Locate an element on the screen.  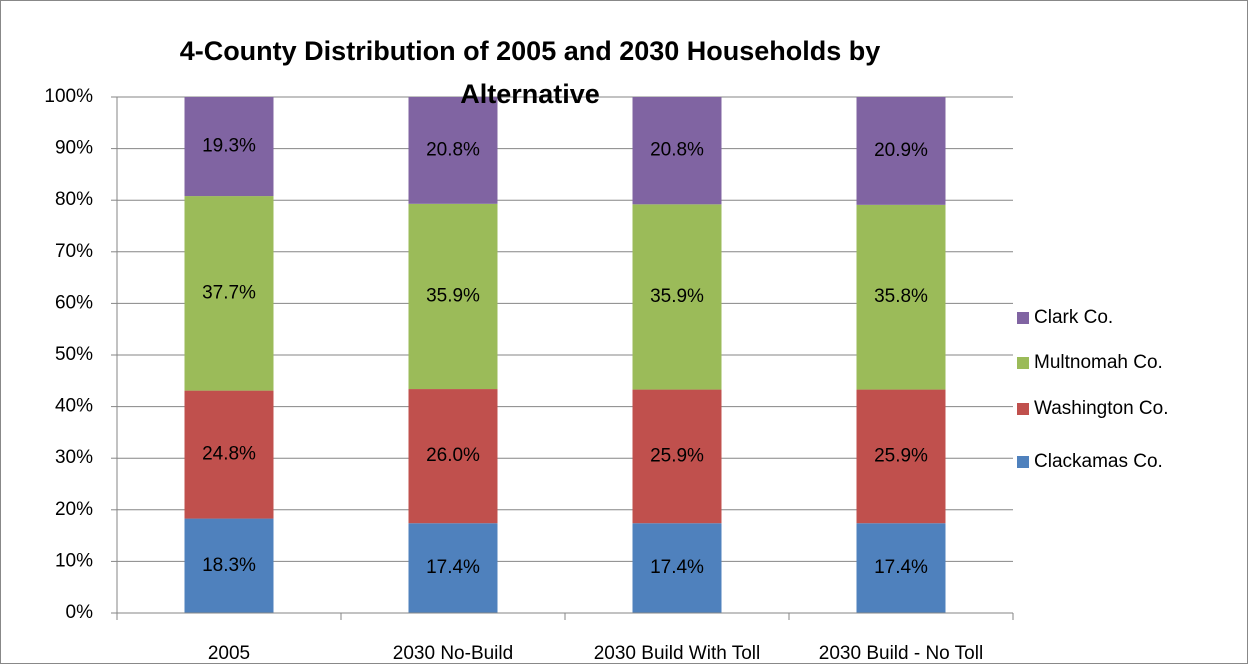
x-tick-label: 2030 Build - No Toll is located at coordinates (901, 653).